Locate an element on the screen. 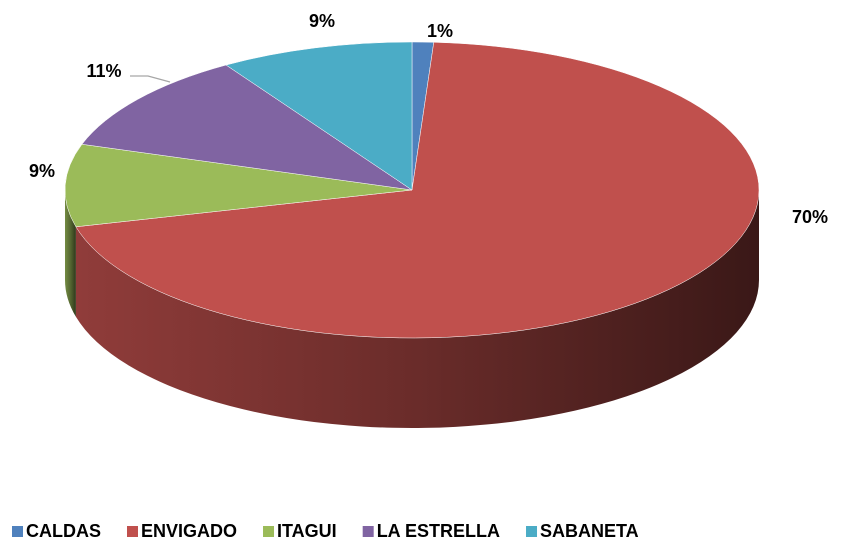  leader-line is located at coordinates (150, 79).